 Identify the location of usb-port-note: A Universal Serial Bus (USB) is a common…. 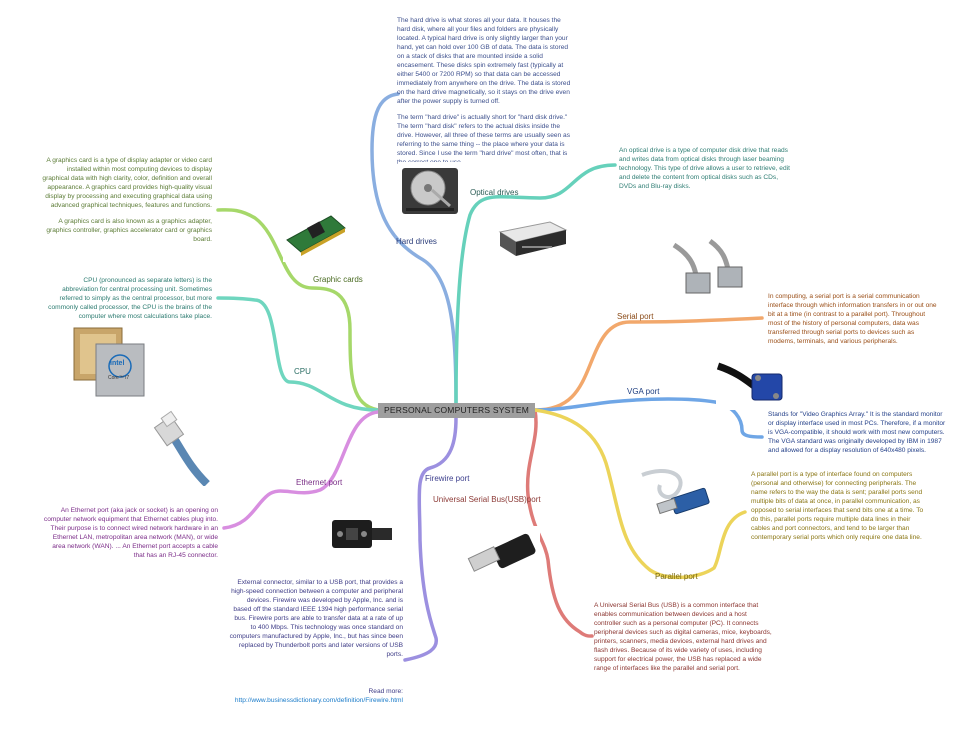
(683, 637).